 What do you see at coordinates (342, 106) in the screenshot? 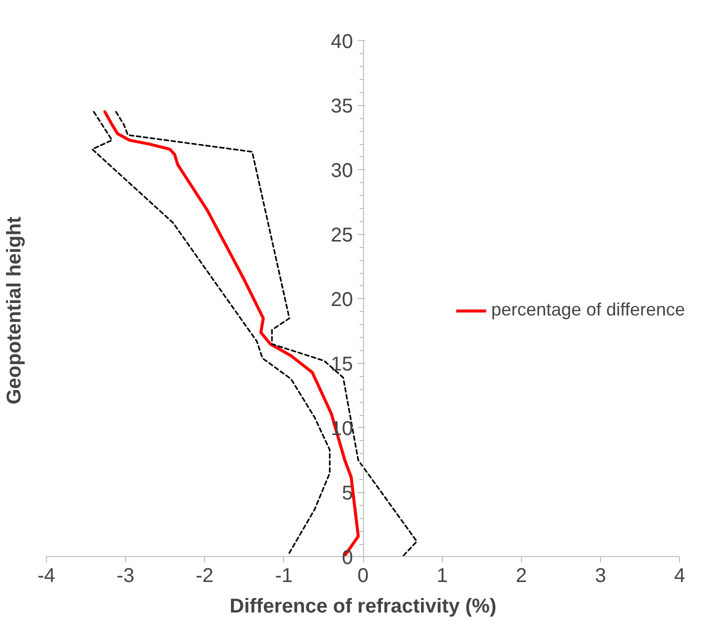
I see `y-tick-label: 35` at bounding box center [342, 106].